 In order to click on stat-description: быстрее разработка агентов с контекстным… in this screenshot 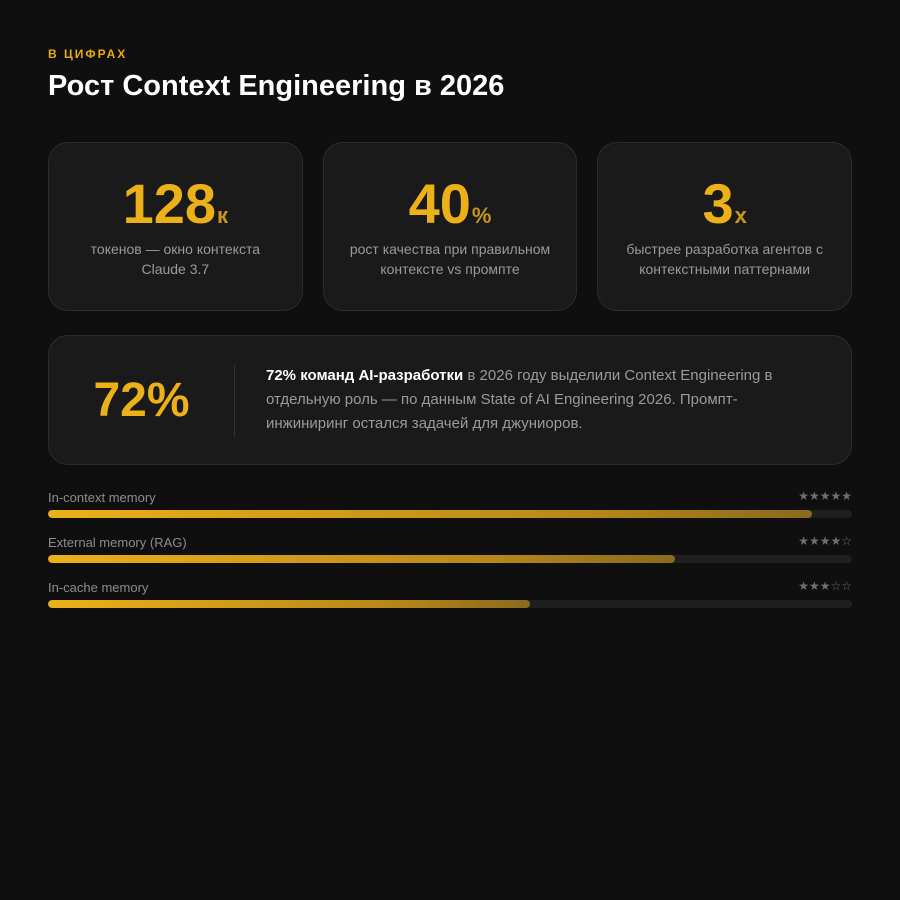, I will do `click(724, 259)`.